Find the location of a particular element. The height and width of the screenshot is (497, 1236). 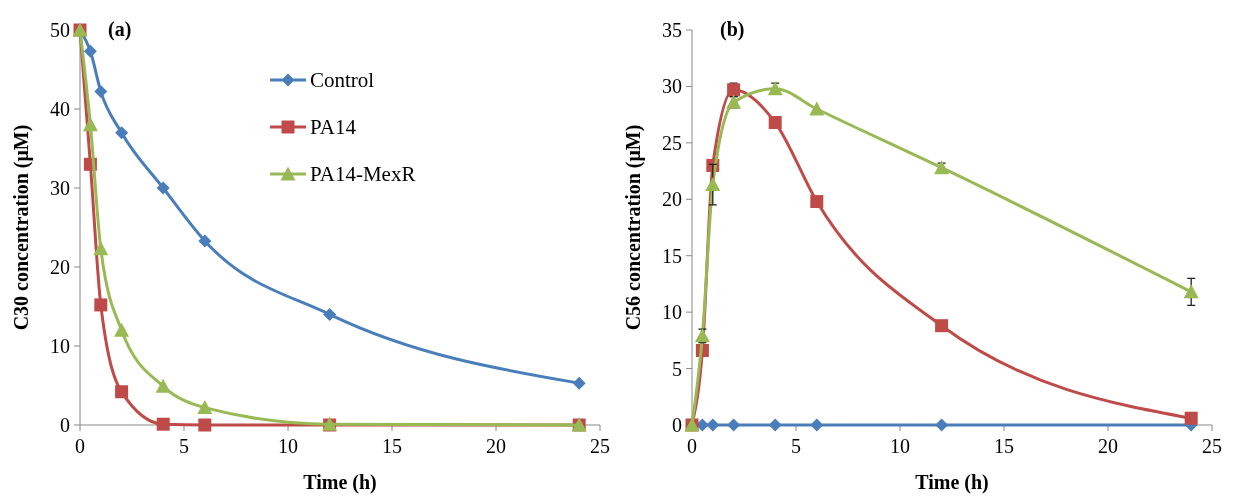

chart-title: (b) is located at coordinates (732, 29).